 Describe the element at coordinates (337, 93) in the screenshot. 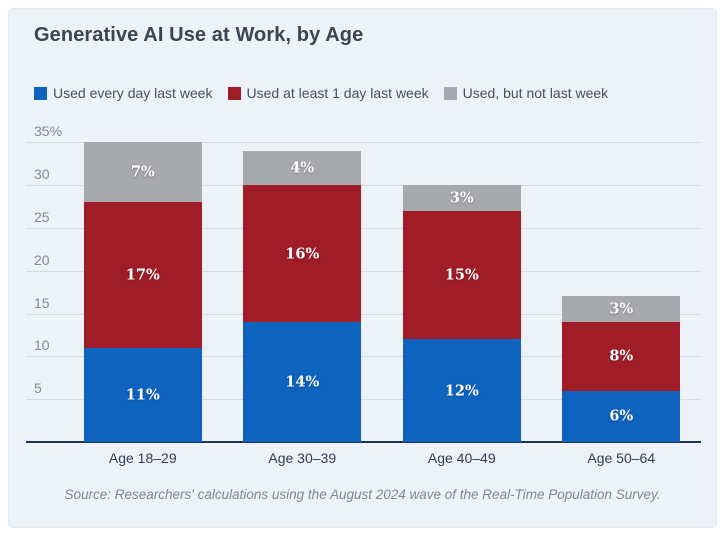

I see `legend-label: Used at least 1 day last week` at that location.